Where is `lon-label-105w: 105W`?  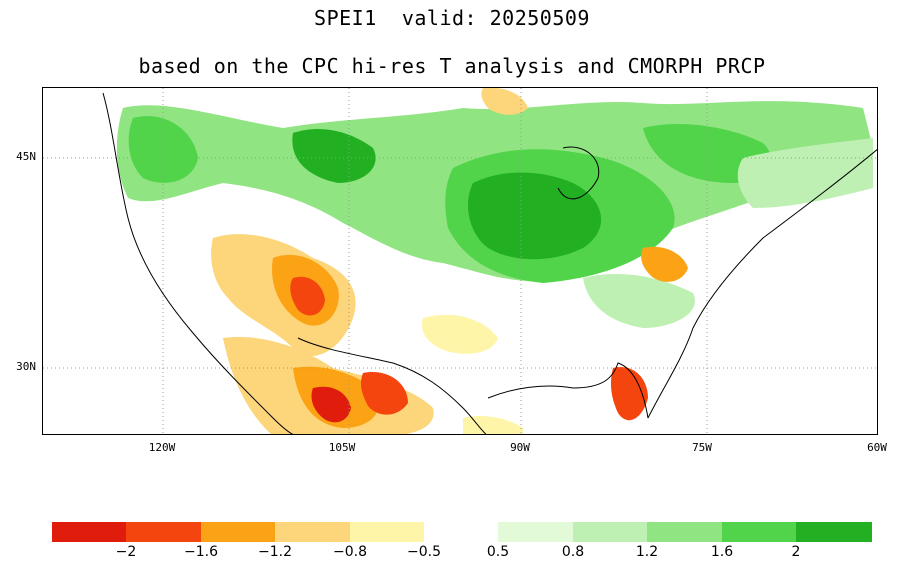 lon-label-105w: 105W is located at coordinates (342, 447).